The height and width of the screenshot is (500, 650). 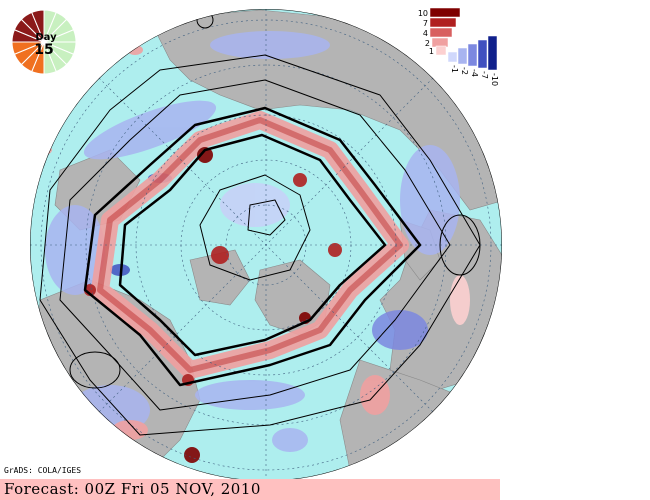 I want to click on day-dial-label: Day, so click(x=46, y=37).